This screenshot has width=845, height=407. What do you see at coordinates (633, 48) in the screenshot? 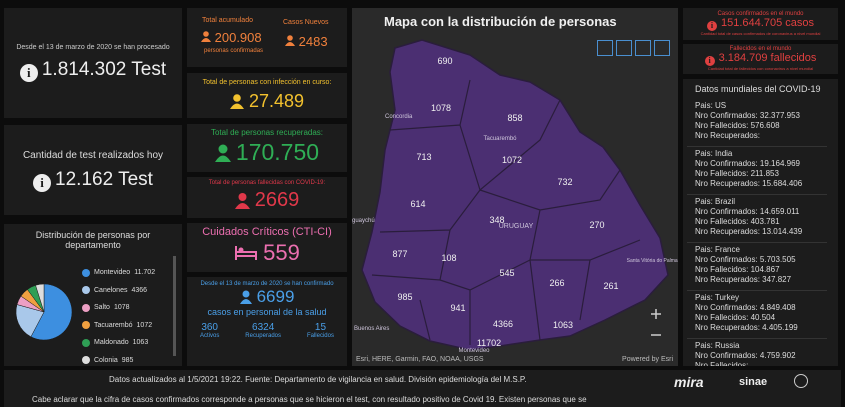
I see `map-tools` at bounding box center [633, 48].